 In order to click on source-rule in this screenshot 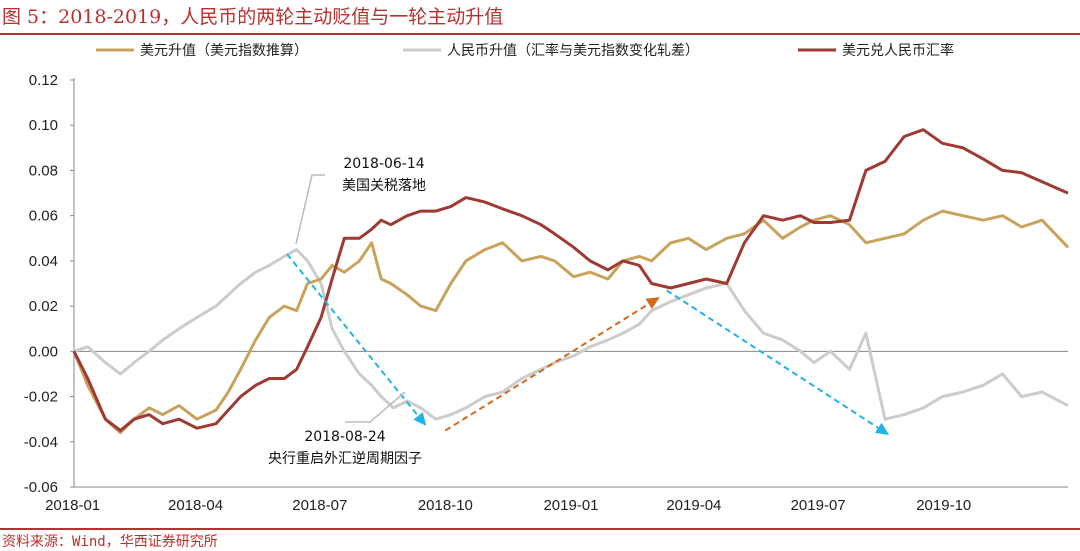, I will do `click(540, 529)`.